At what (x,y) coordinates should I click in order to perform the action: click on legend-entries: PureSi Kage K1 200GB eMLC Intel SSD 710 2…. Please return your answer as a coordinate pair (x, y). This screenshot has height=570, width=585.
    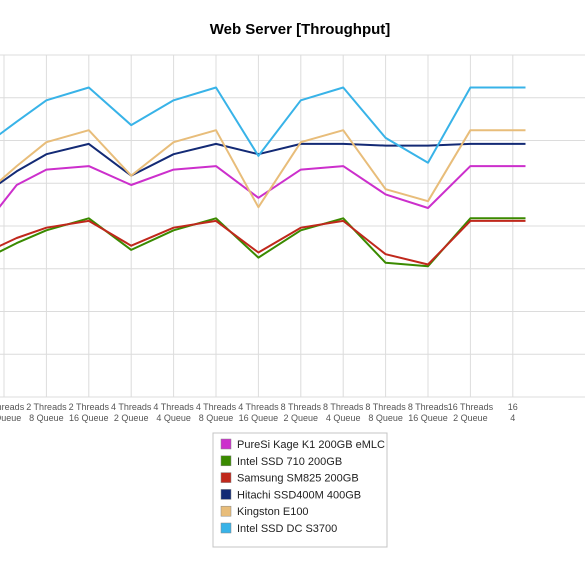
    Looking at the image, I should click on (302, 486).